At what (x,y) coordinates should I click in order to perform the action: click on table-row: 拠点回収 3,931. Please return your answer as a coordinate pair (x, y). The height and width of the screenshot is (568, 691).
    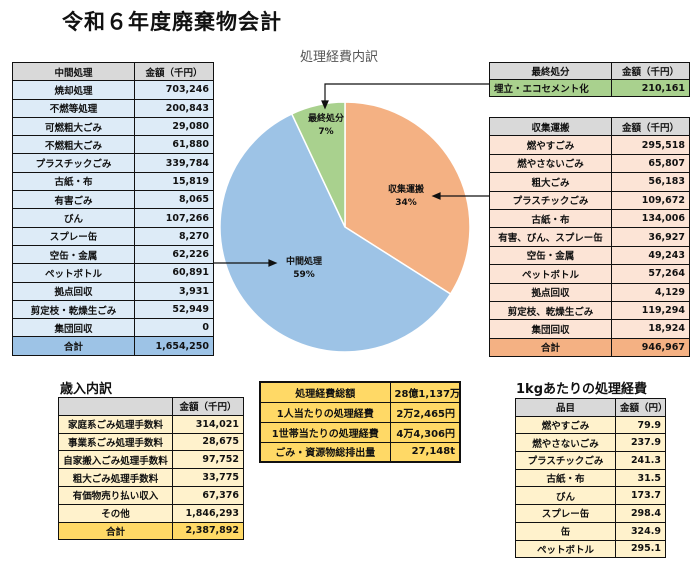
    Looking at the image, I should click on (113, 291).